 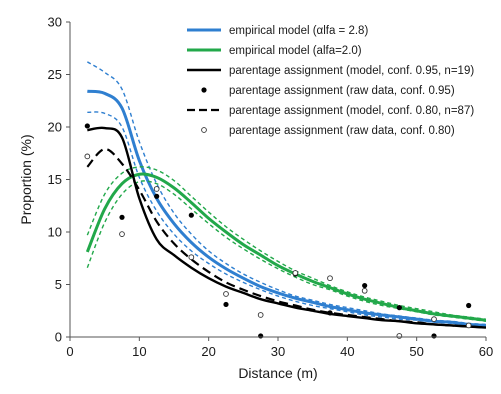 I want to click on y-tick-label: 25, so click(x=55, y=74).